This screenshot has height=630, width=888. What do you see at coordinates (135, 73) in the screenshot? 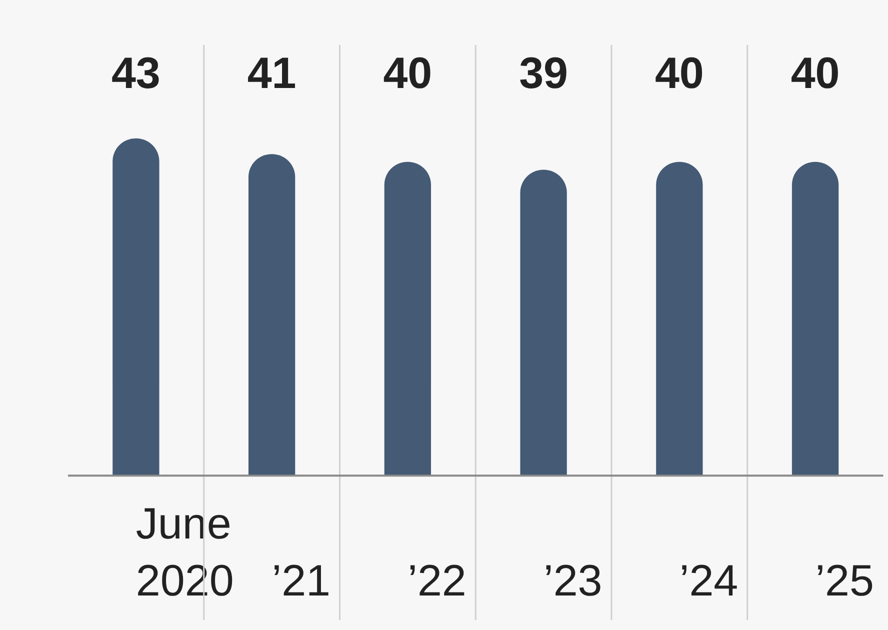
I see `data-label: 43` at bounding box center [135, 73].